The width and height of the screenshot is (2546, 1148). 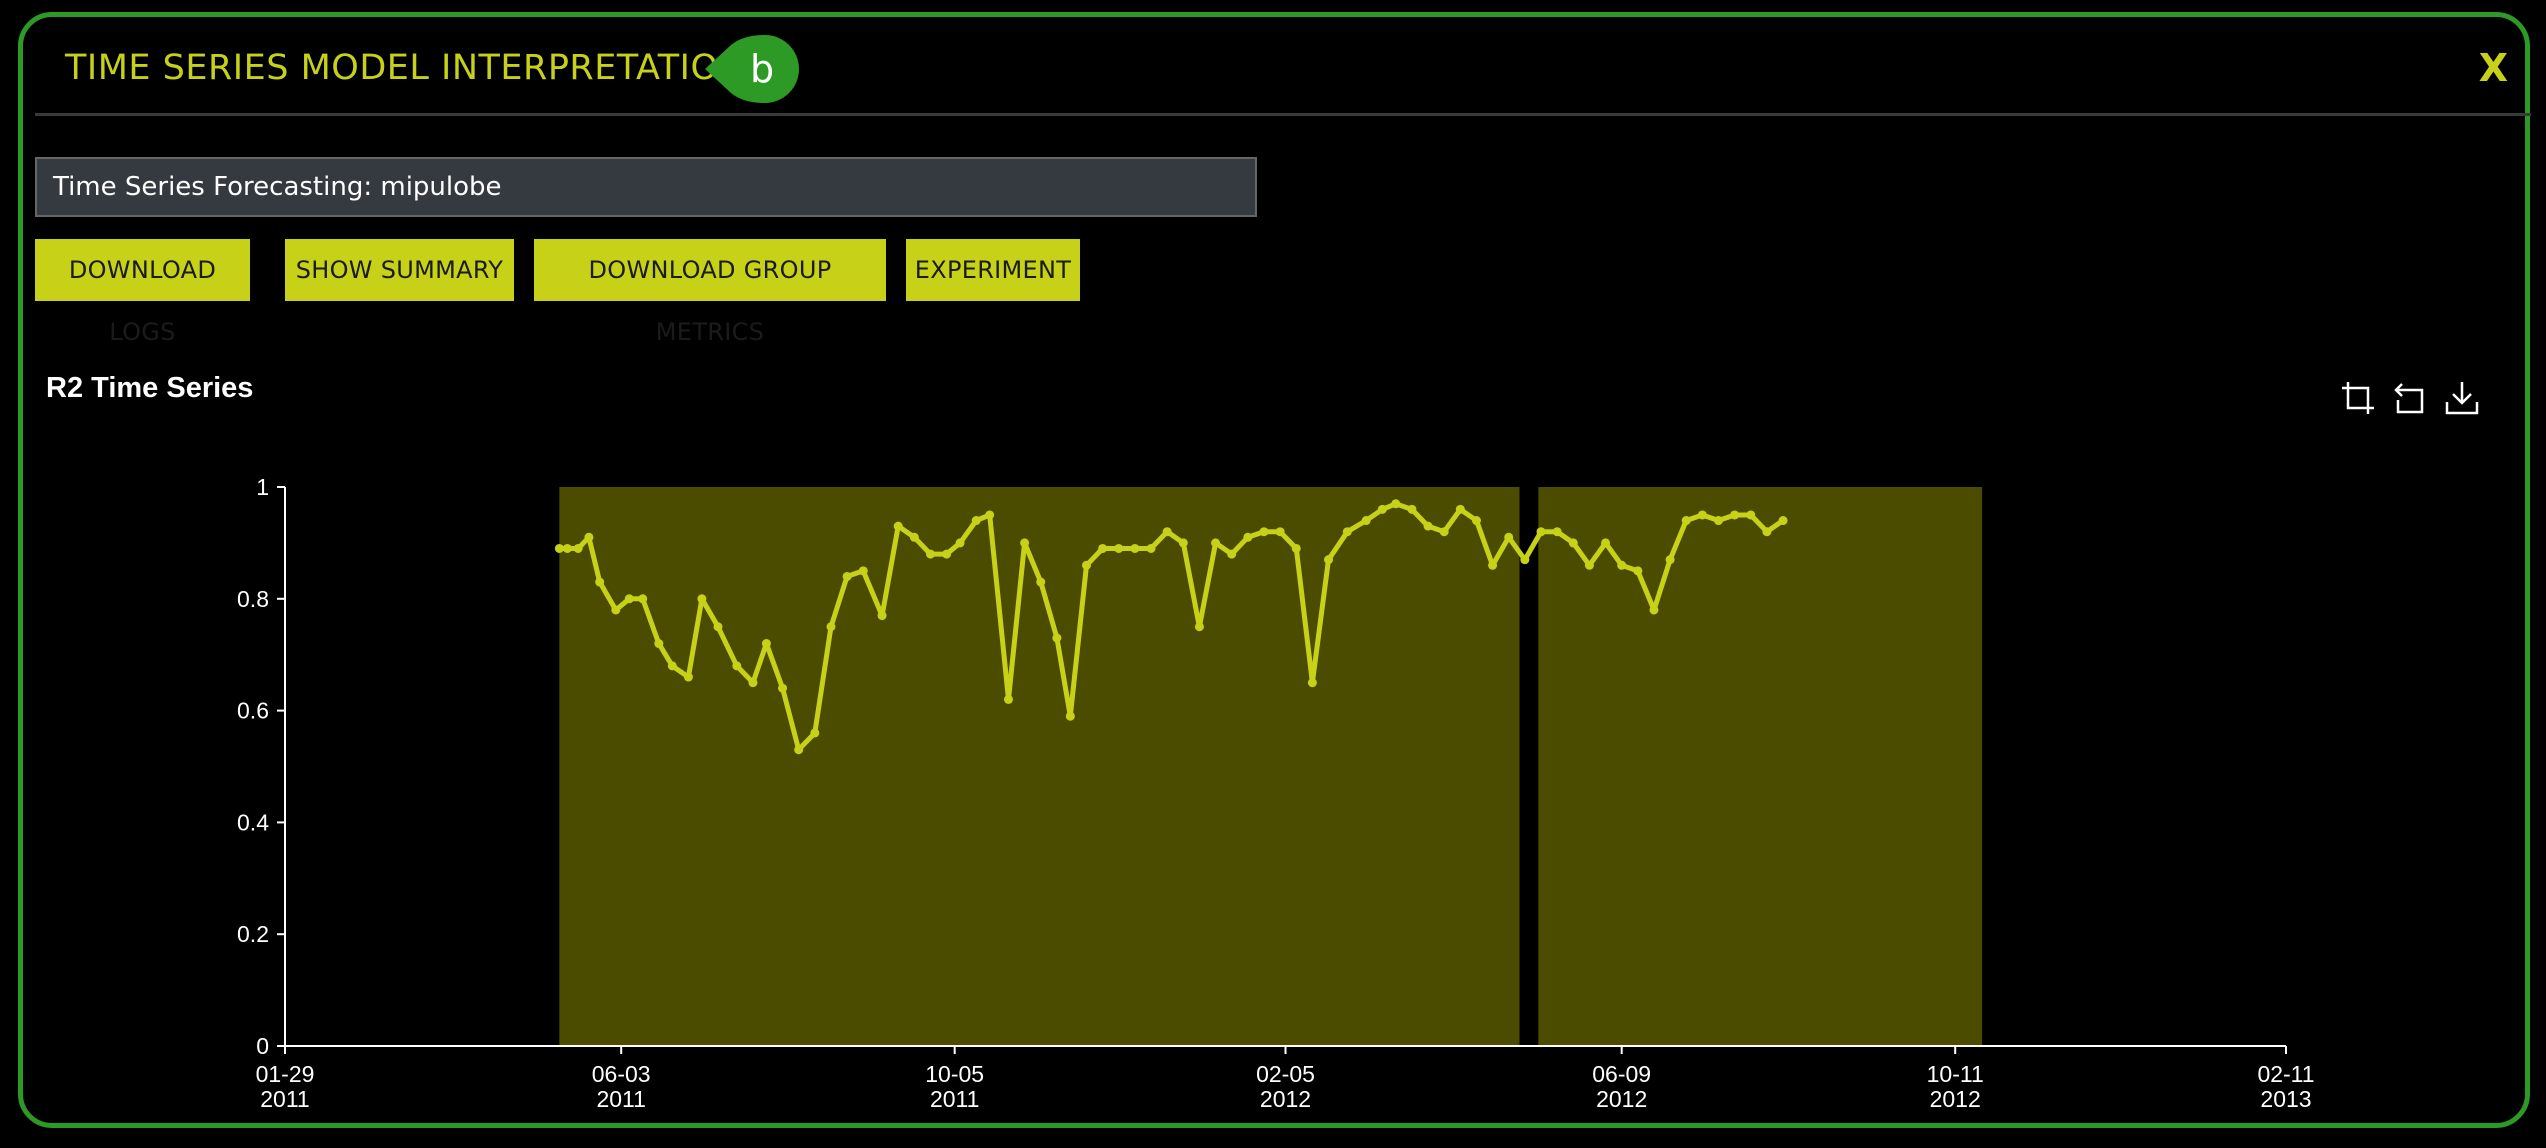 What do you see at coordinates (1285, 1074) in the screenshot?
I see `x-tick-label: 02-05` at bounding box center [1285, 1074].